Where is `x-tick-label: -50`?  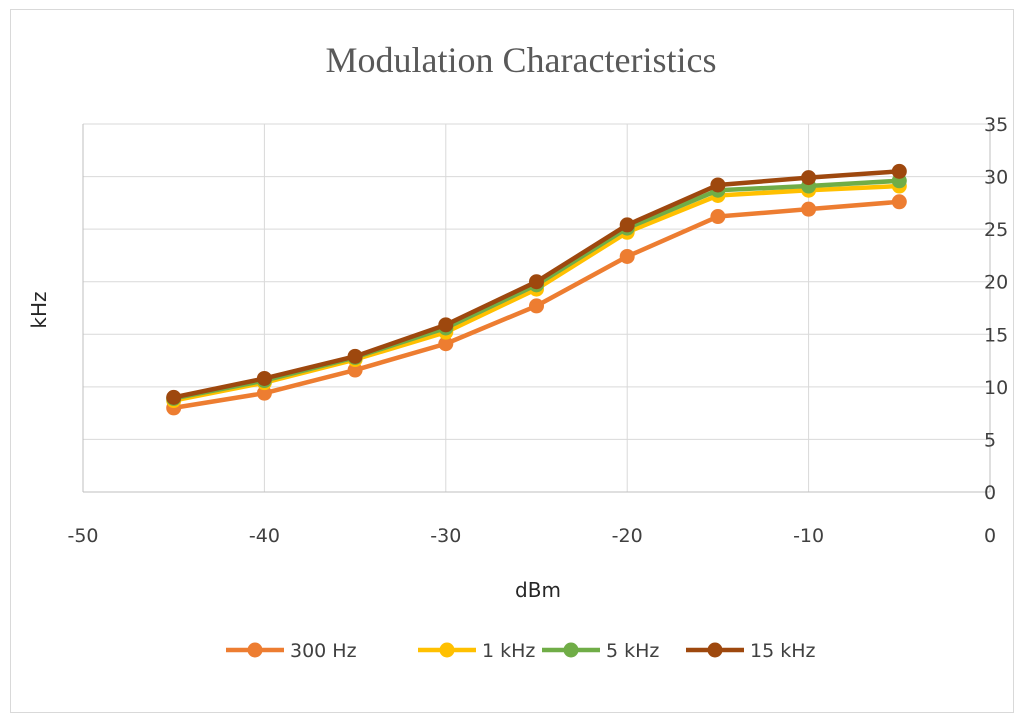
x-tick-label: -50 is located at coordinates (82, 536).